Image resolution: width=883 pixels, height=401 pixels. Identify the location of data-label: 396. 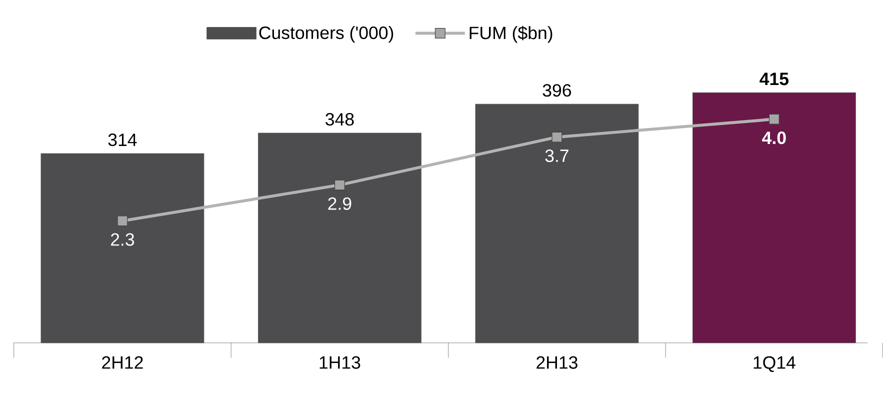
(556, 90).